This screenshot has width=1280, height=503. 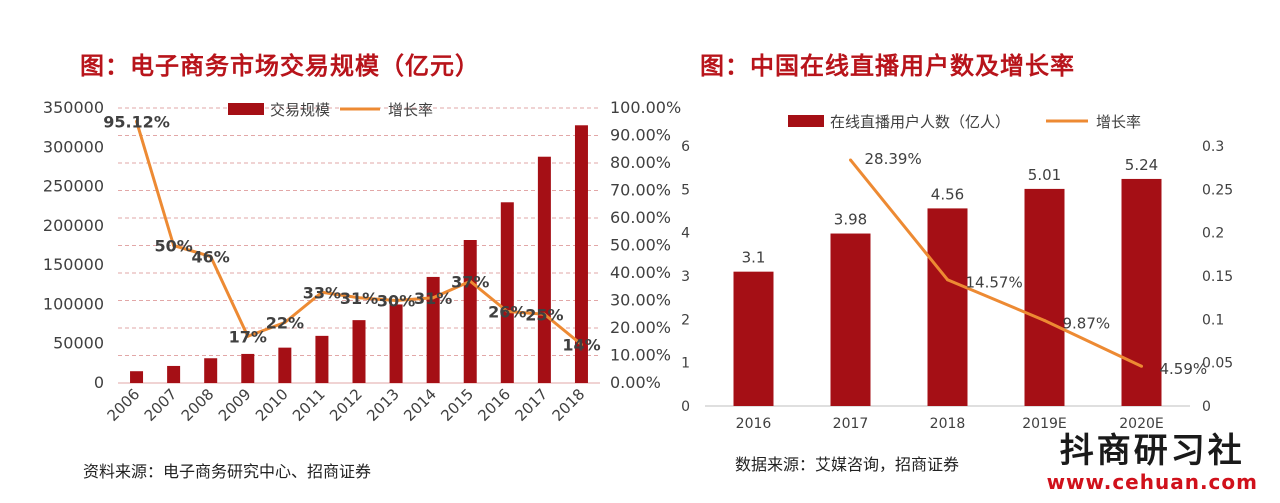 What do you see at coordinates (99, 382) in the screenshot?
I see `left-axis-tick-label: 0` at bounding box center [99, 382].